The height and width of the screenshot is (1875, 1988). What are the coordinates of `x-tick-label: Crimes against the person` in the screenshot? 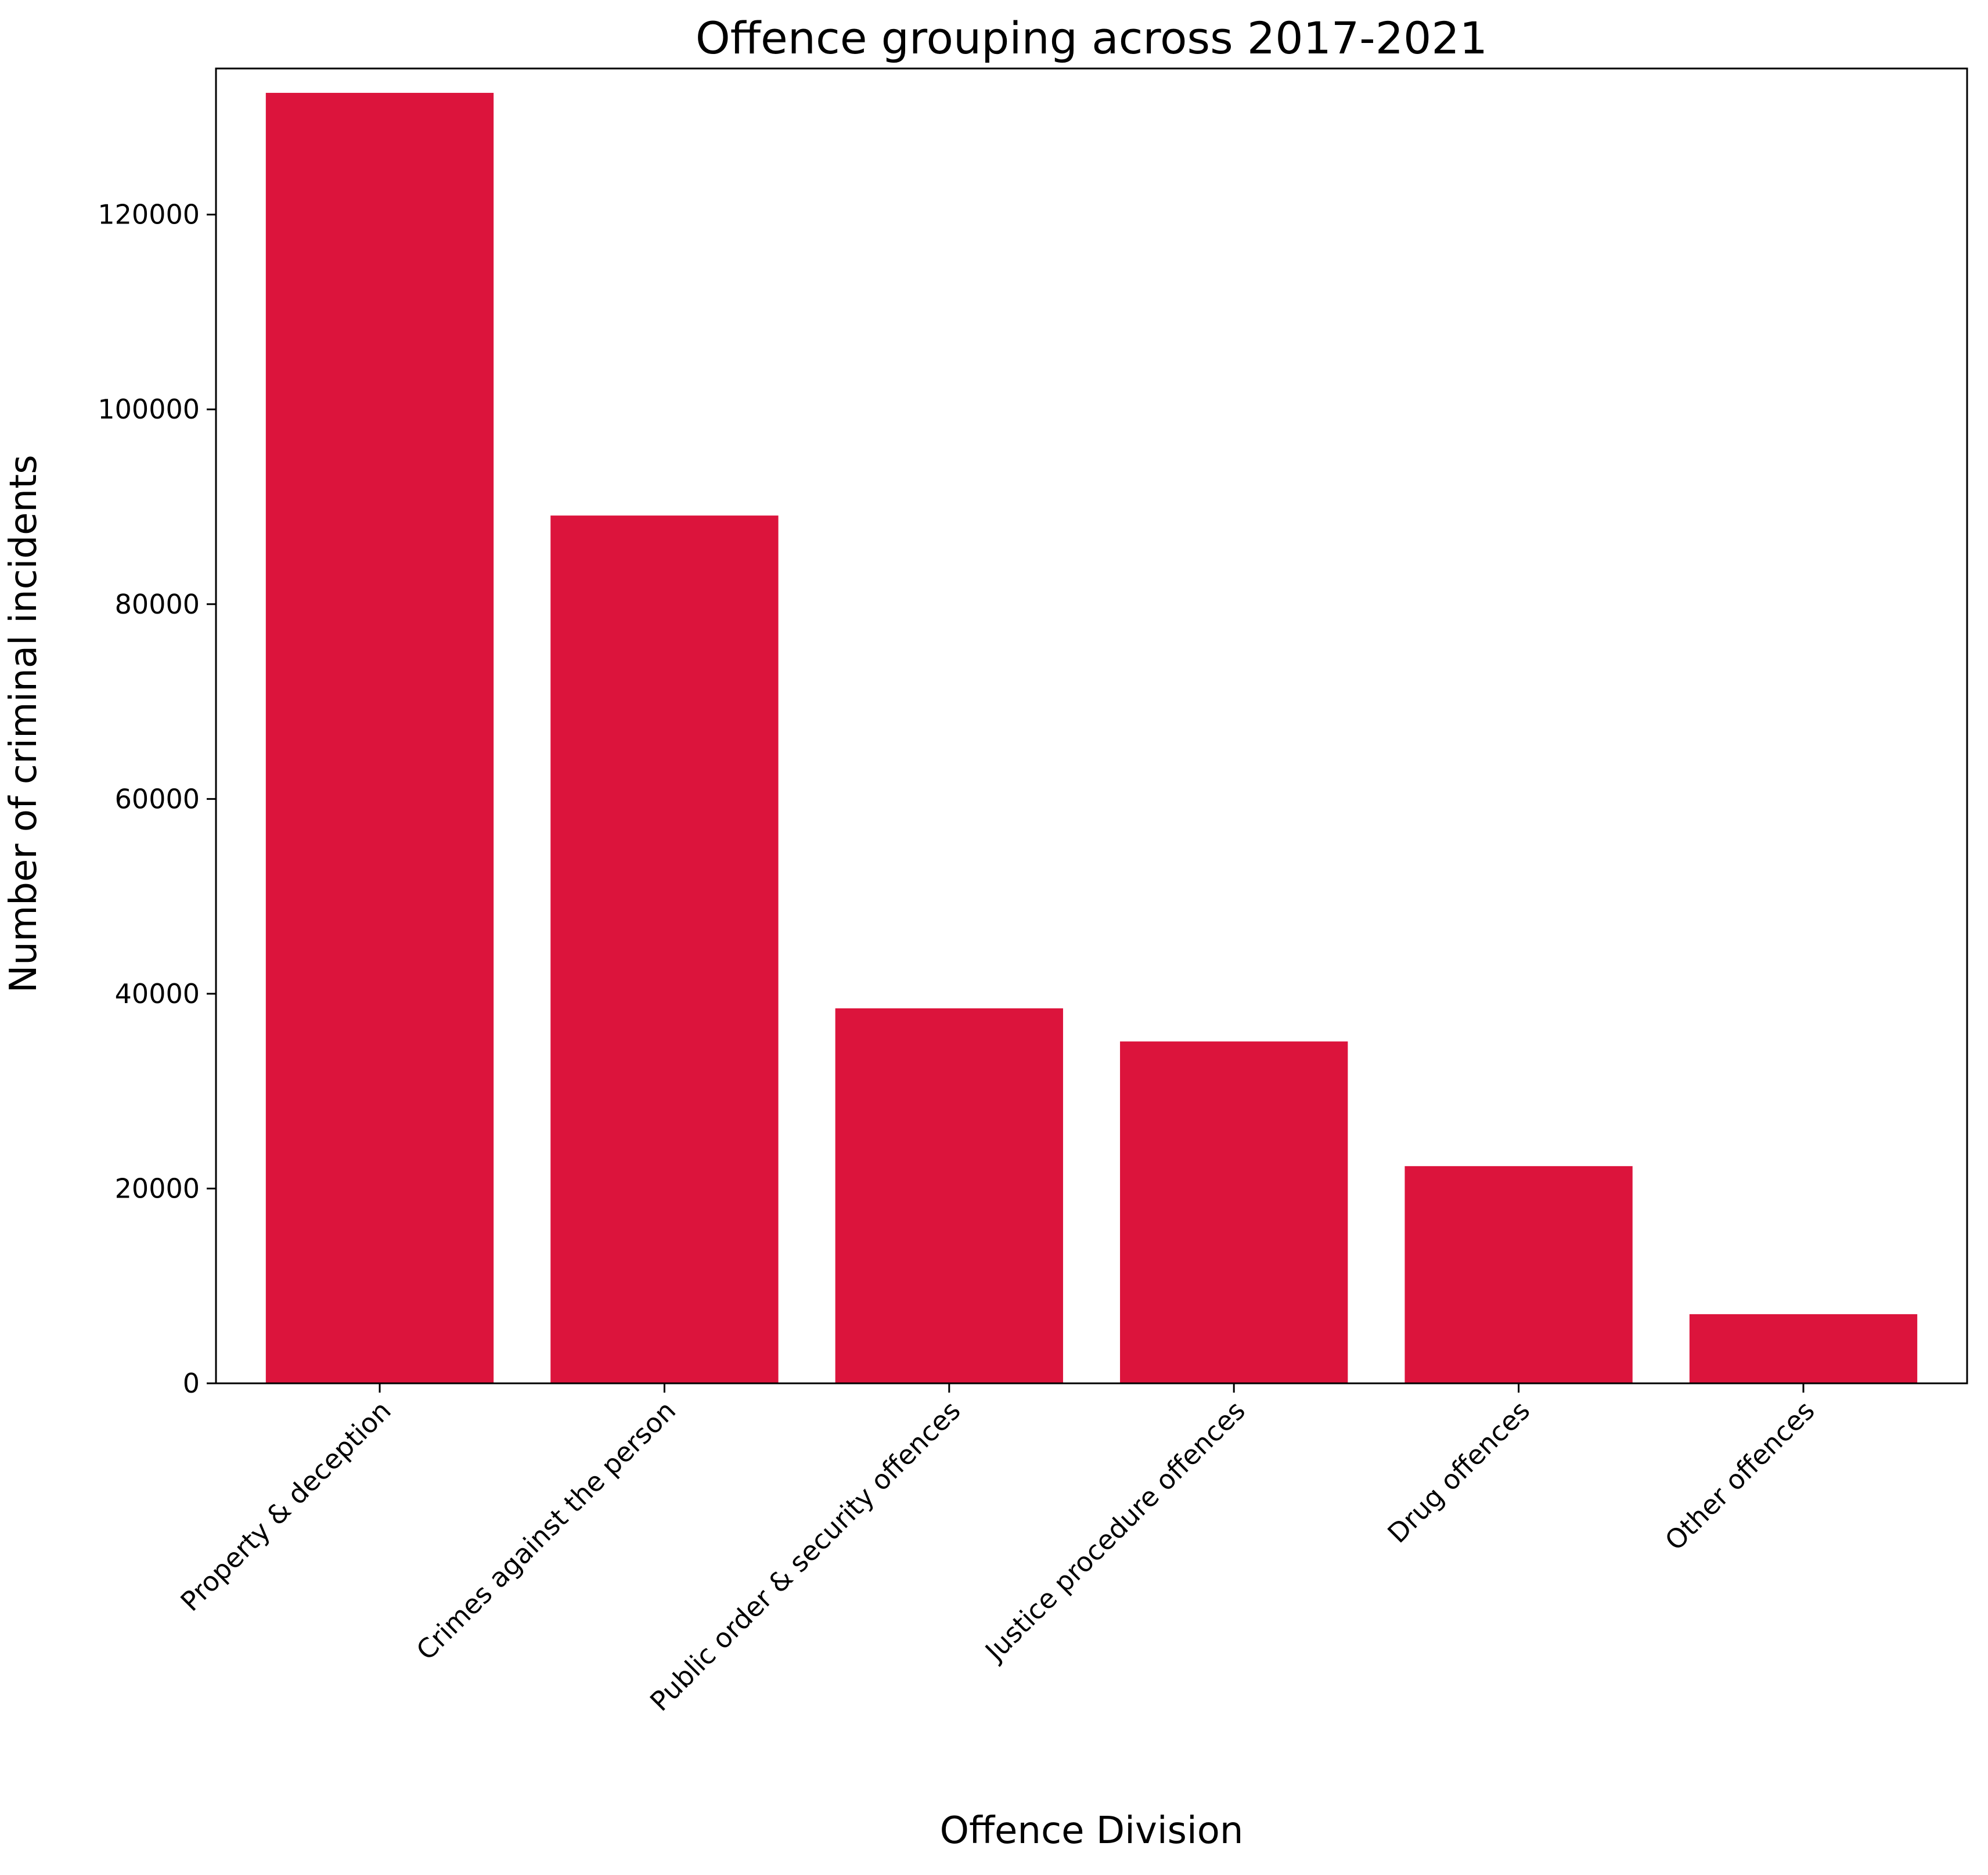 It's located at (546, 1531).